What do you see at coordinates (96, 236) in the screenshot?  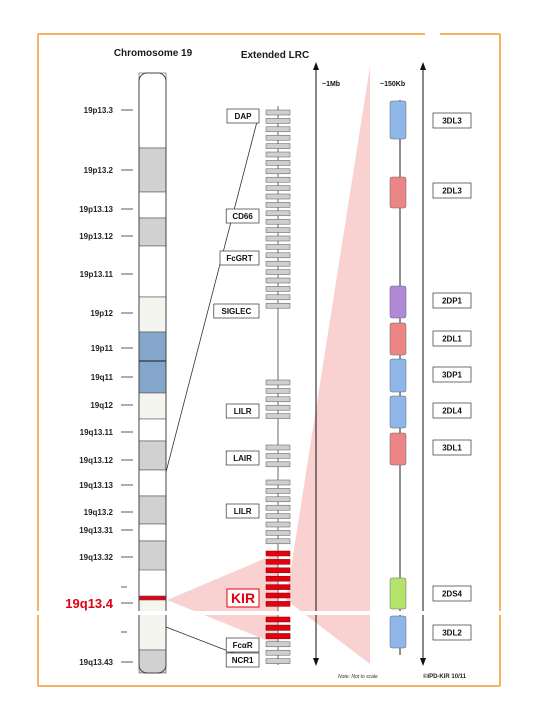 I see `band-label: 19p13.12` at bounding box center [96, 236].